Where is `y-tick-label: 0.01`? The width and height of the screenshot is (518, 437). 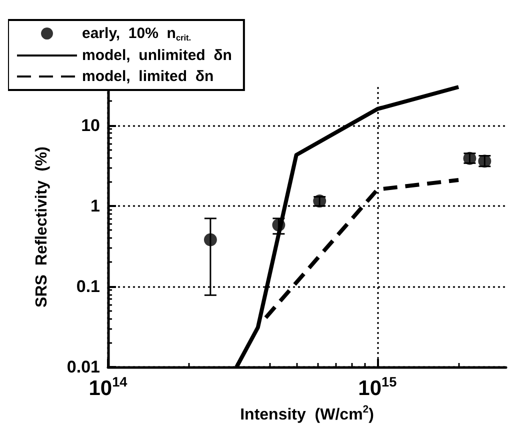
y-tick-label: 0.01 is located at coordinates (83, 367).